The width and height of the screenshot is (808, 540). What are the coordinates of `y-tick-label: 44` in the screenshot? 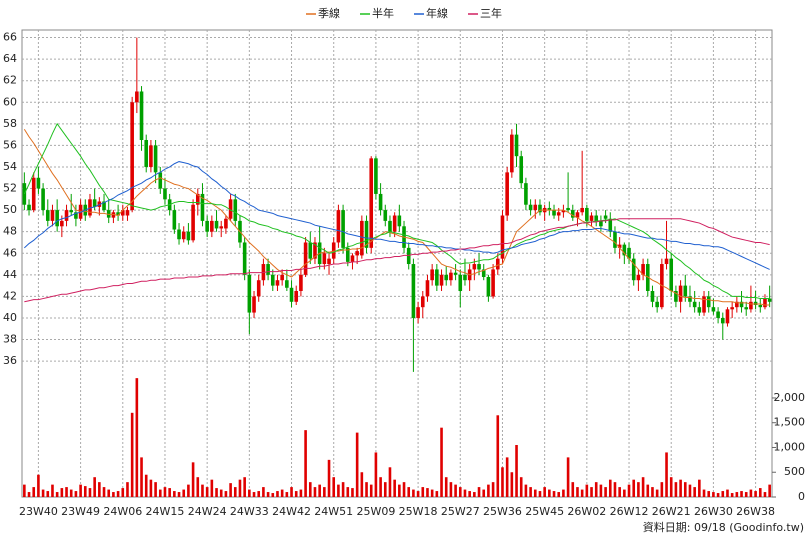 It's located at (10, 274).